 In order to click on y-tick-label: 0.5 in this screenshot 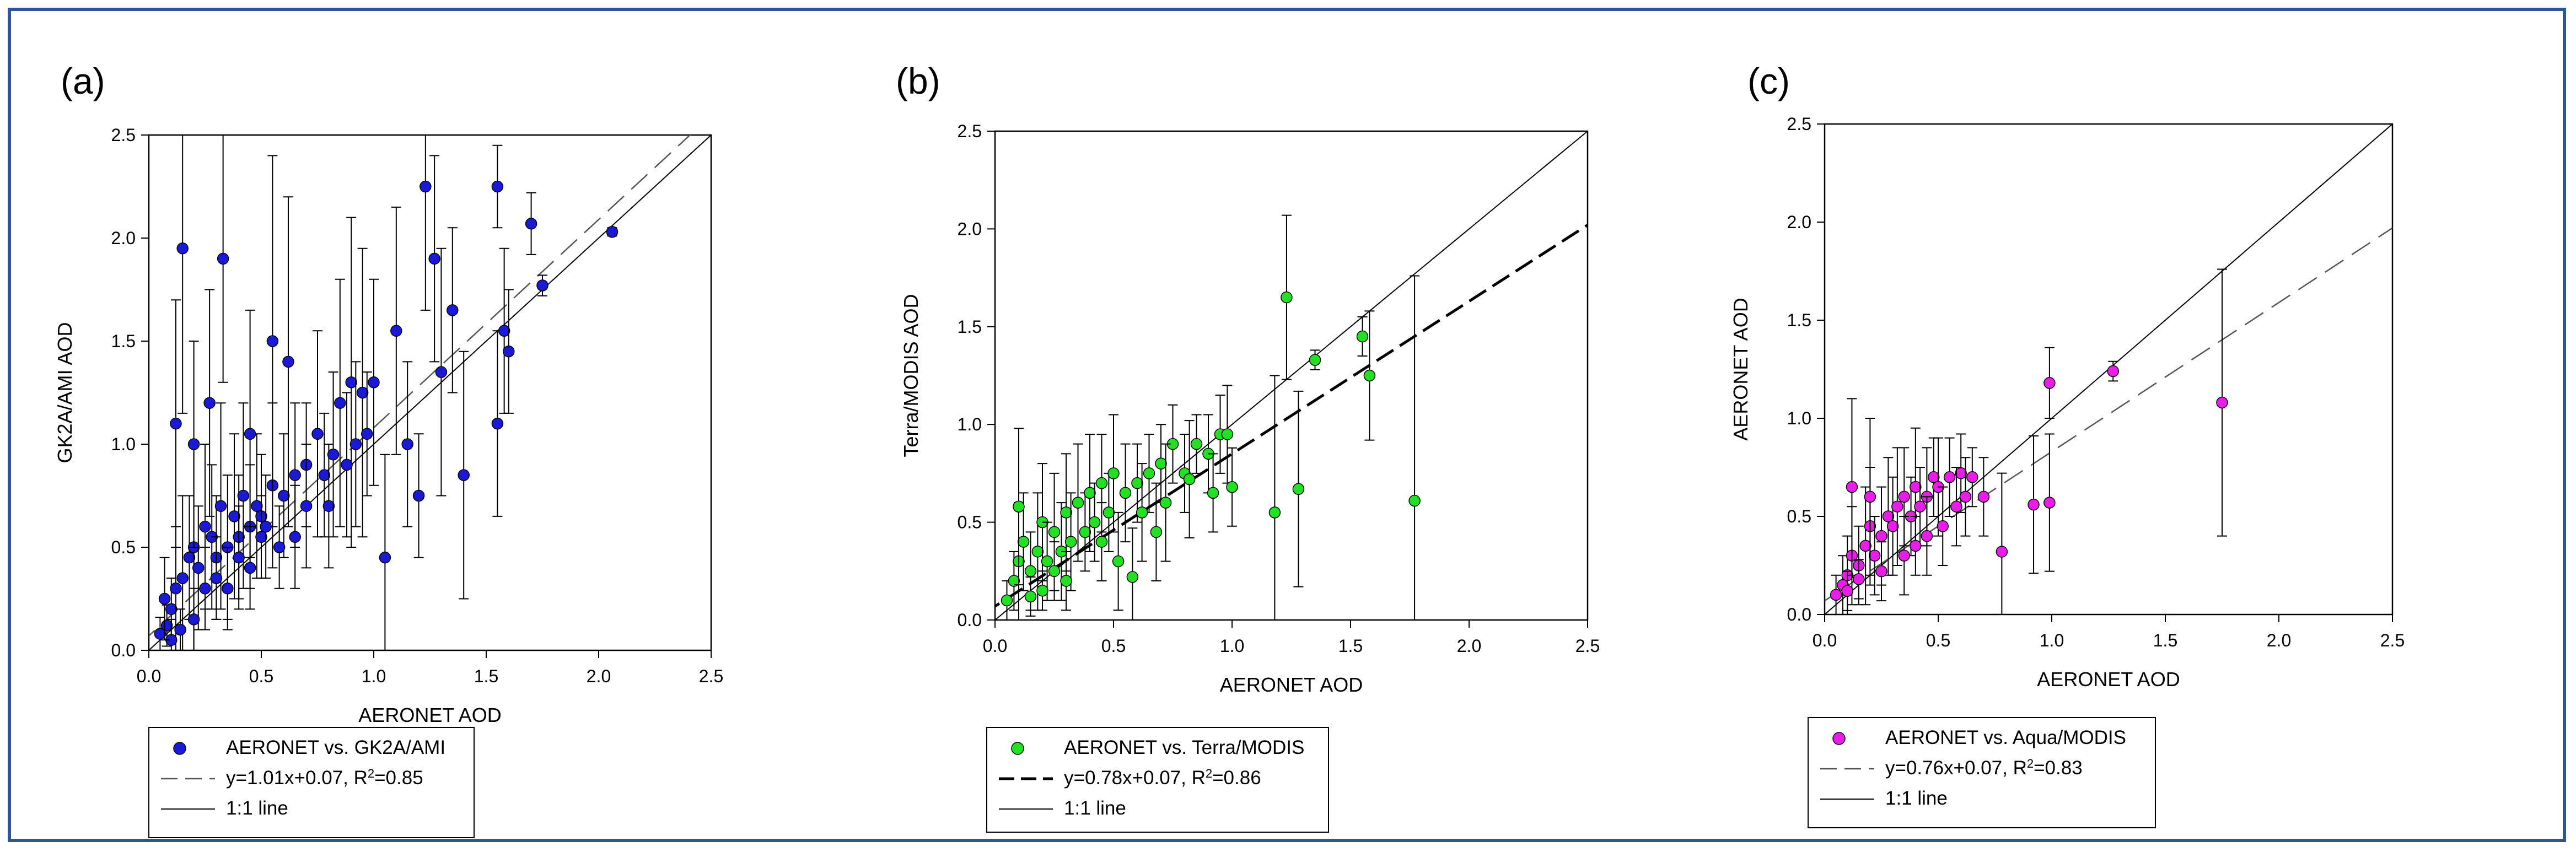, I will do `click(123, 547)`.